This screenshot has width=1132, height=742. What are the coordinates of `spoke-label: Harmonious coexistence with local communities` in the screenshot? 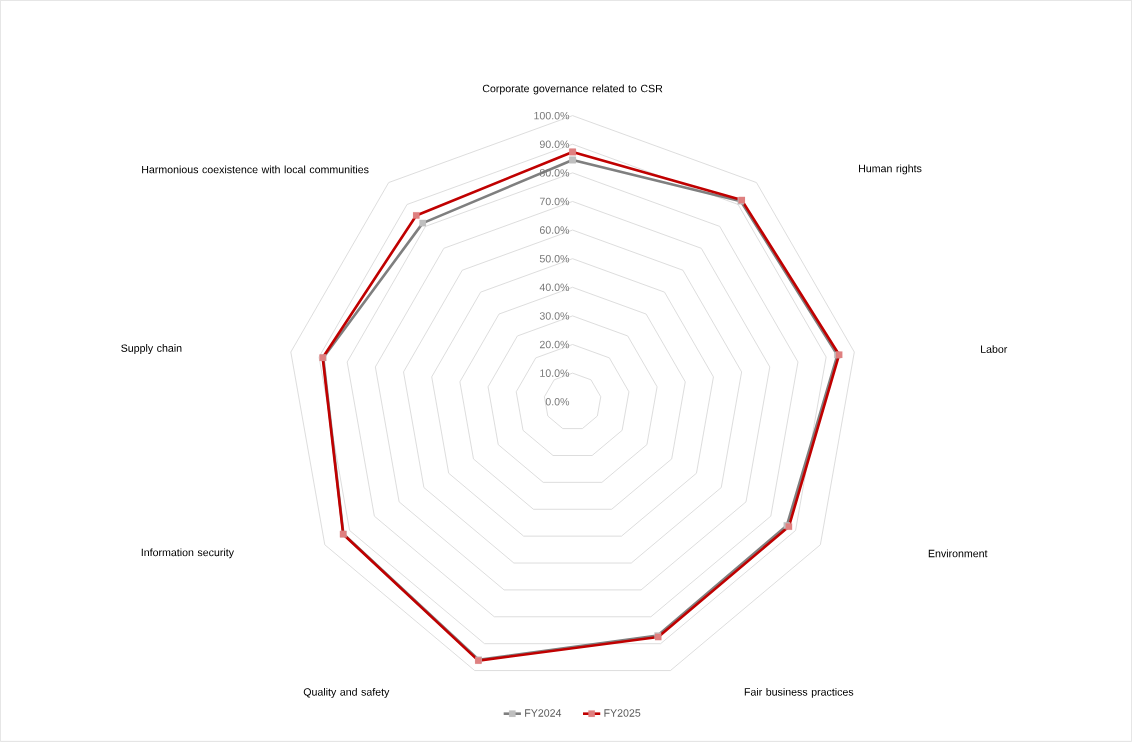 It's located at (255, 169).